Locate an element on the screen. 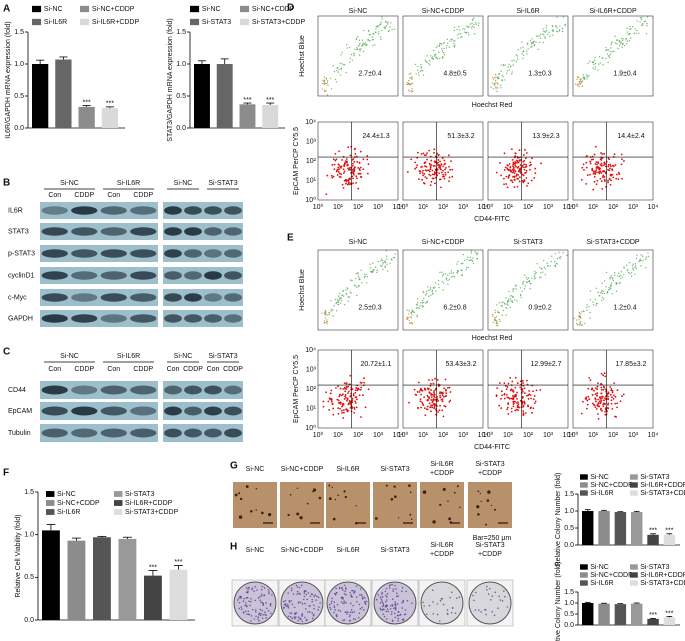 The height and width of the screenshot is (641, 685). y-tick-label: 1.0 is located at coordinates (181, 64).